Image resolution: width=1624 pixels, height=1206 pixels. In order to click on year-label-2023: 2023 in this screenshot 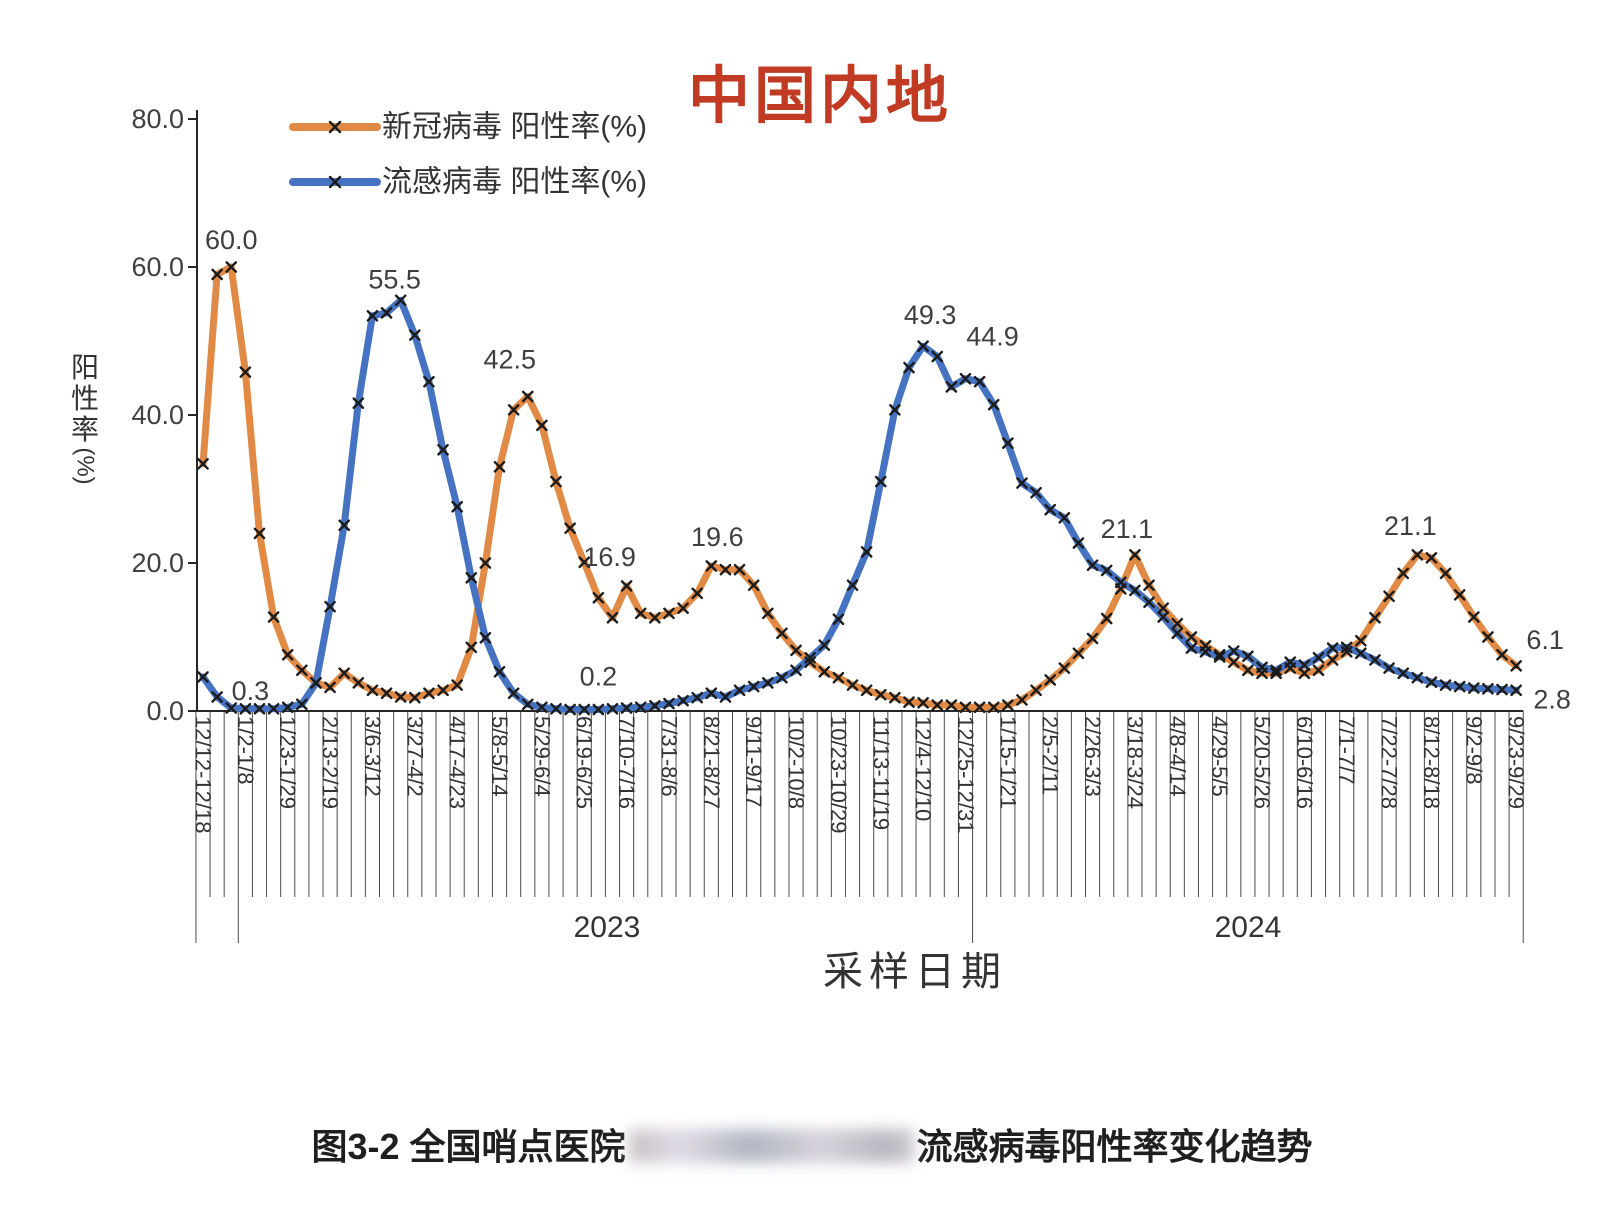, I will do `click(607, 927)`.